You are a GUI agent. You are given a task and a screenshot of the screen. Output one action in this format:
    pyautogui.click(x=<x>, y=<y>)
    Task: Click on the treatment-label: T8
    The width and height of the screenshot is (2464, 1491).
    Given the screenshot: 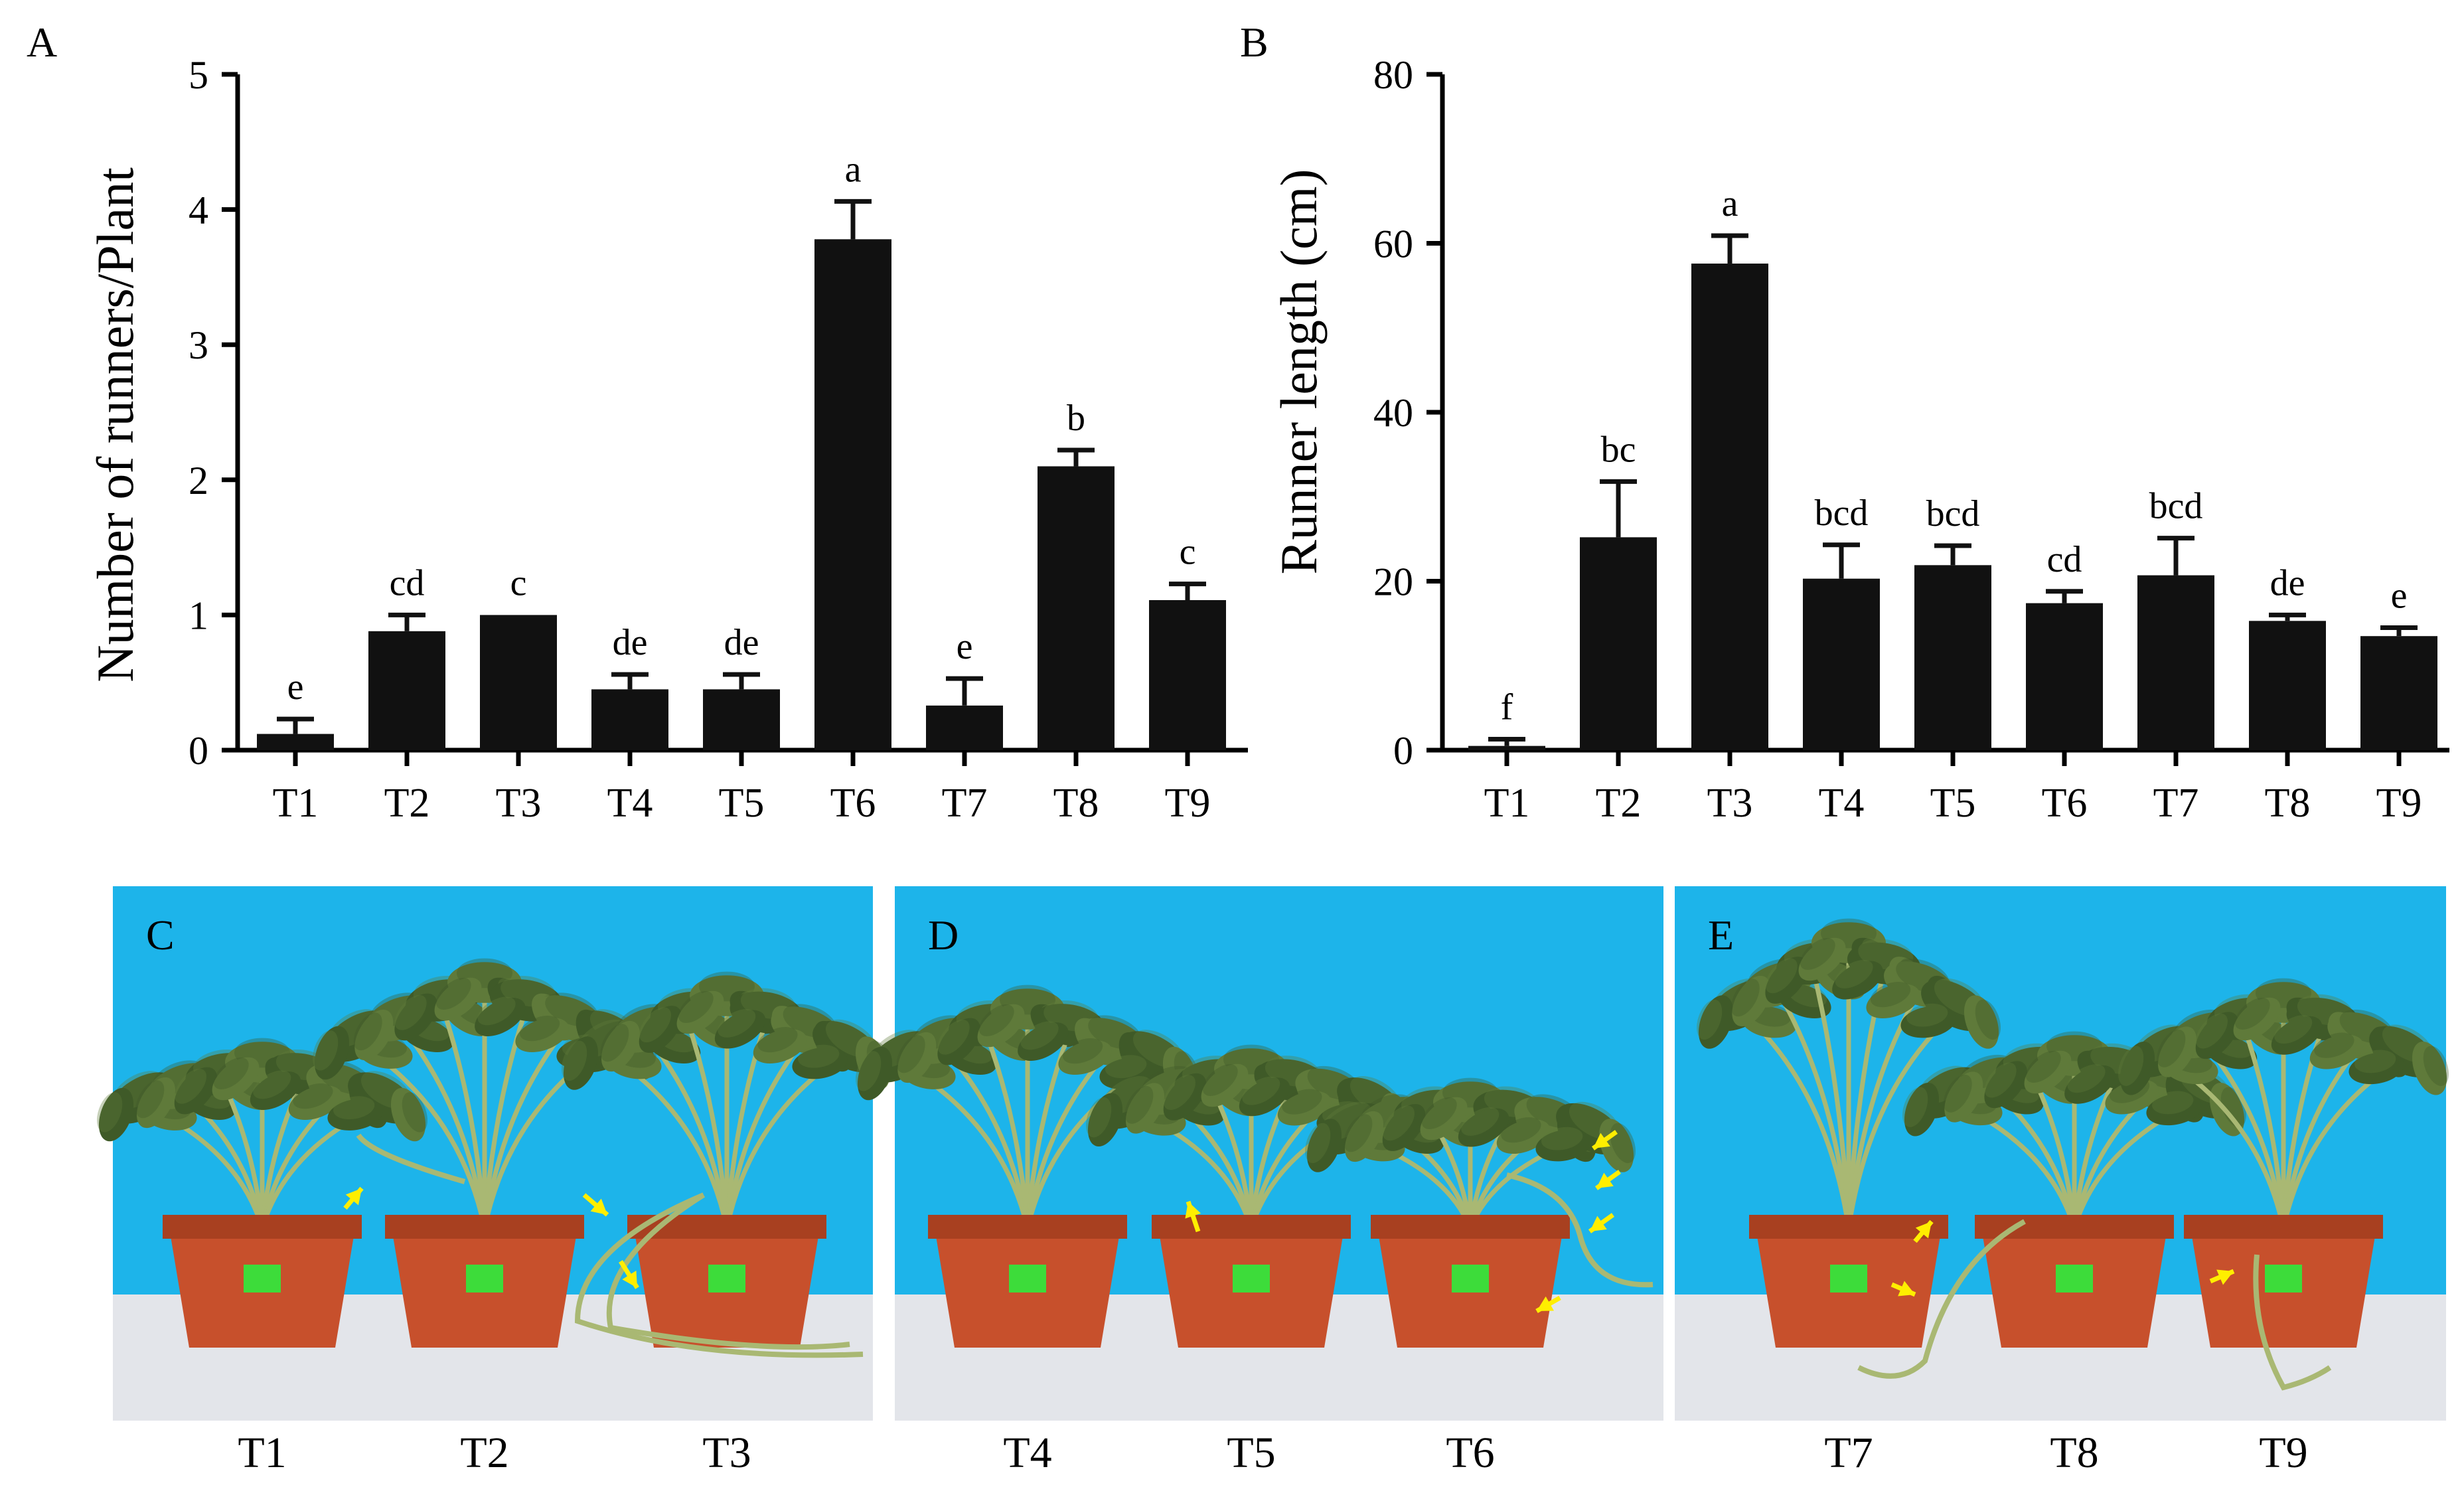 What is the action you would take?
    pyautogui.click(x=2074, y=1453)
    